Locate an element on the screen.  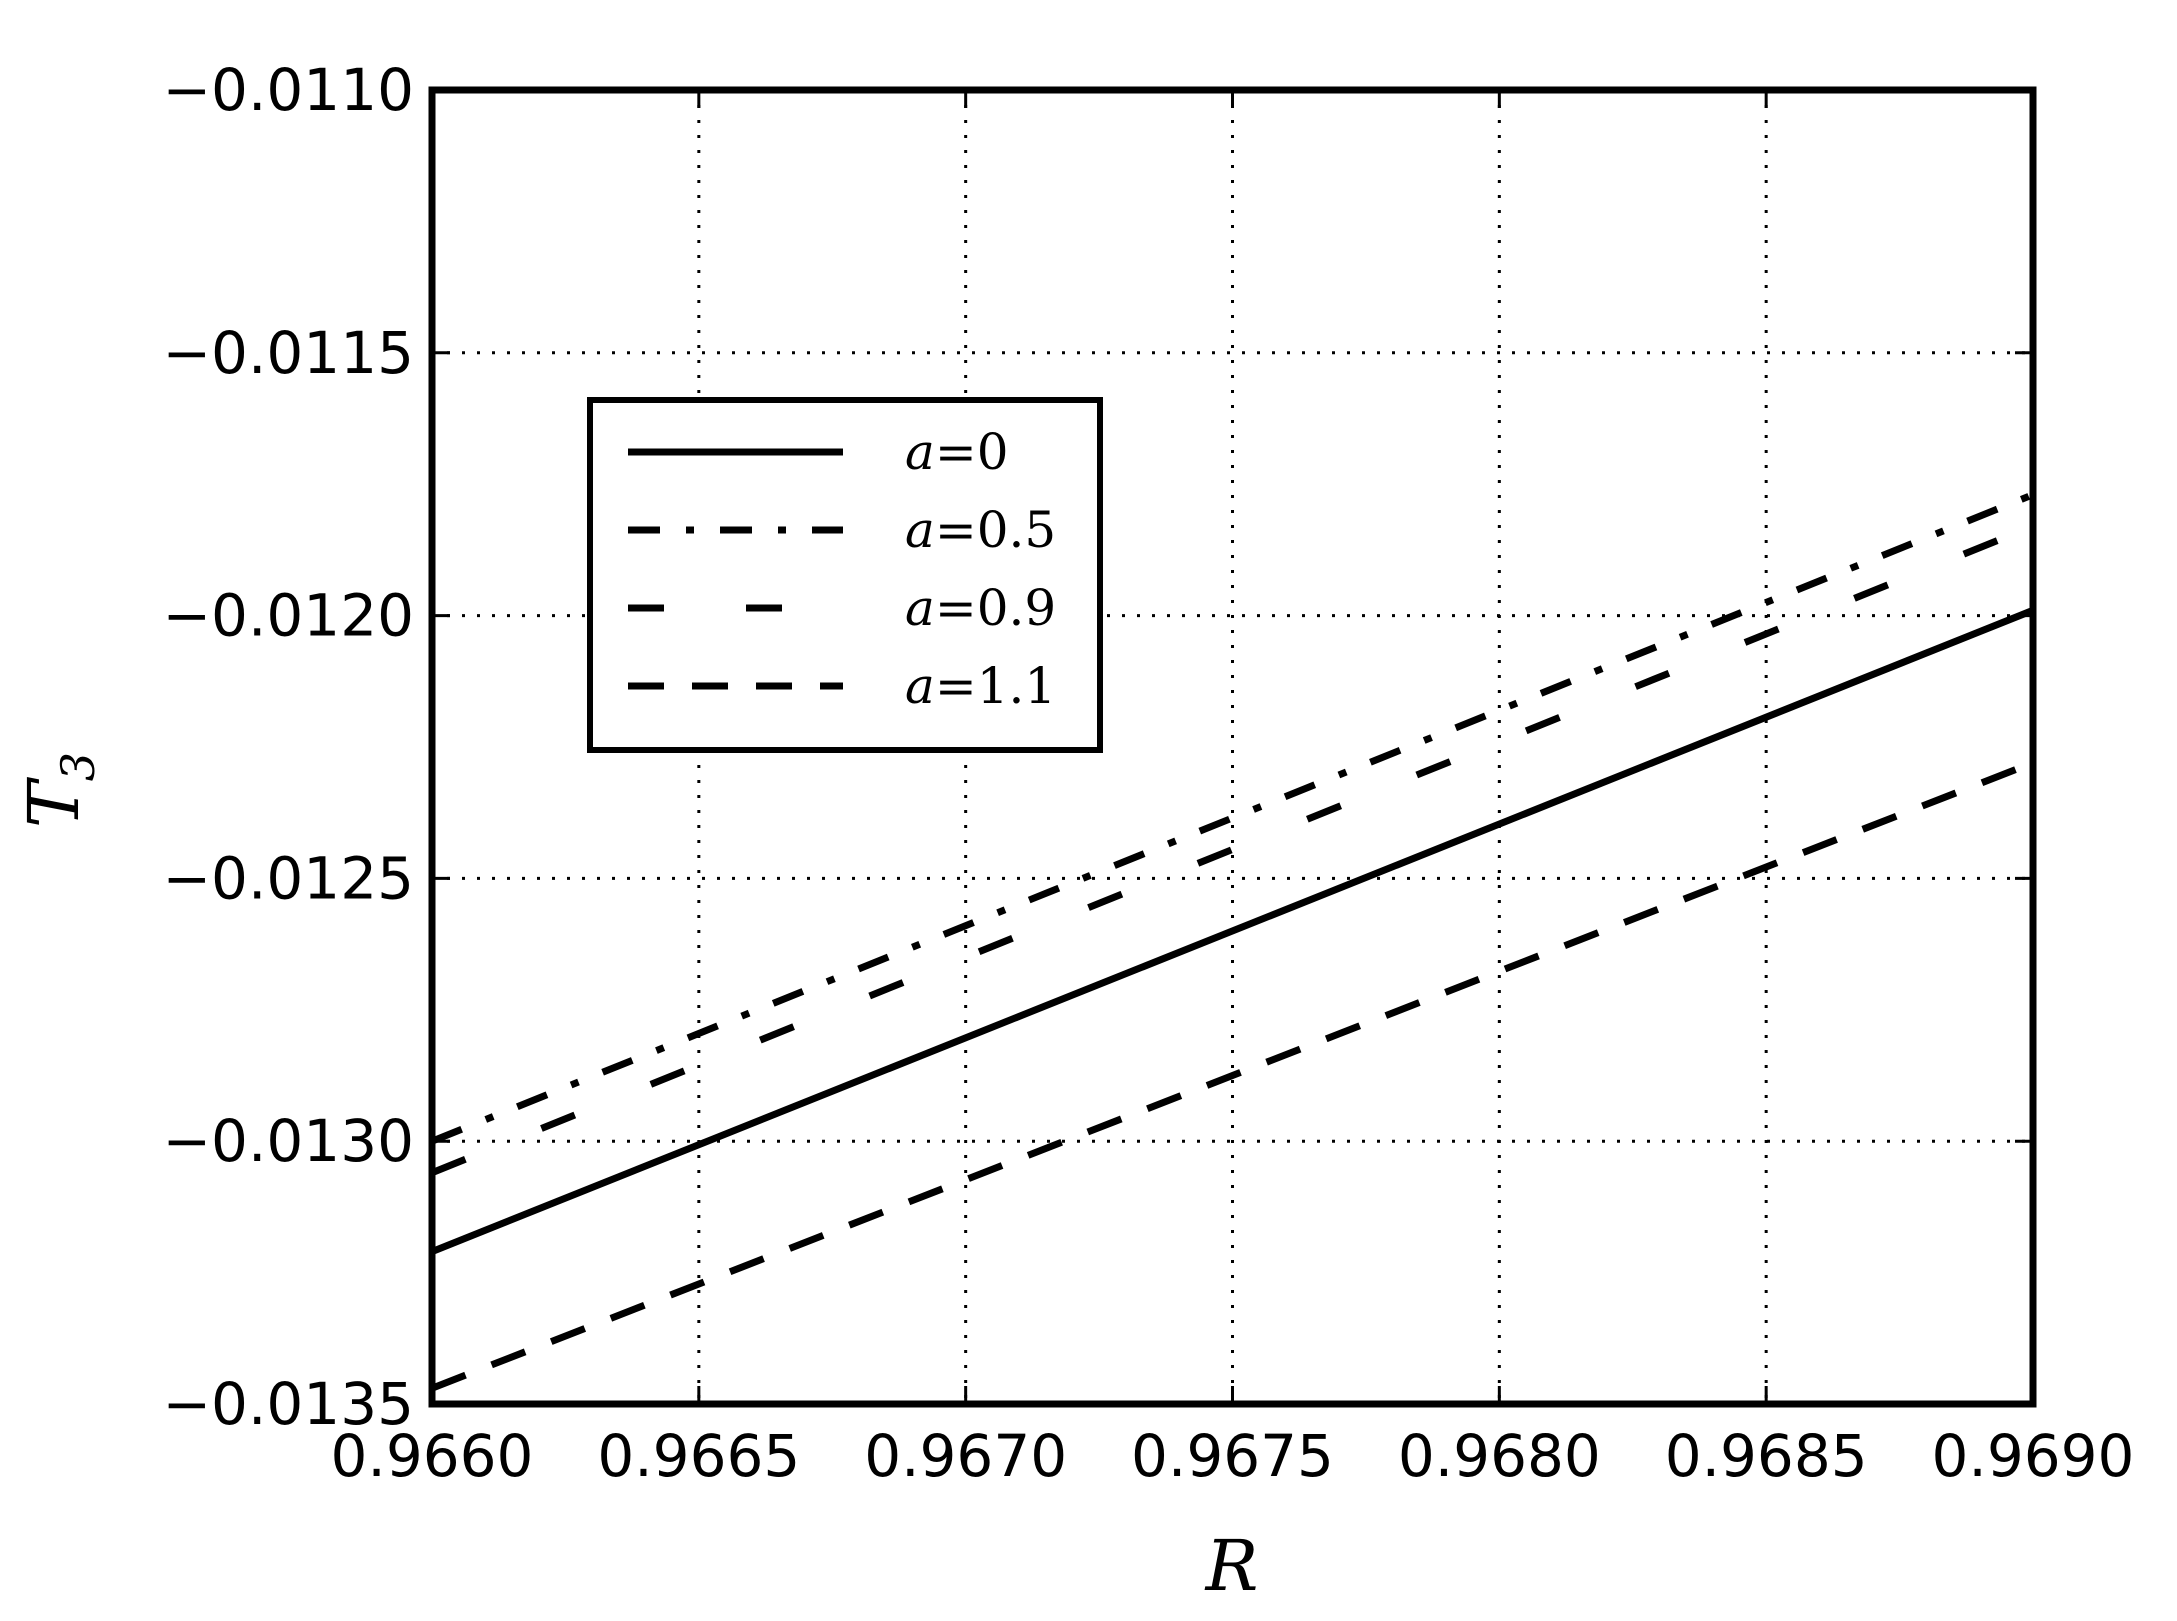
x-tick-label: 0.9690 is located at coordinates (2033, 1456).